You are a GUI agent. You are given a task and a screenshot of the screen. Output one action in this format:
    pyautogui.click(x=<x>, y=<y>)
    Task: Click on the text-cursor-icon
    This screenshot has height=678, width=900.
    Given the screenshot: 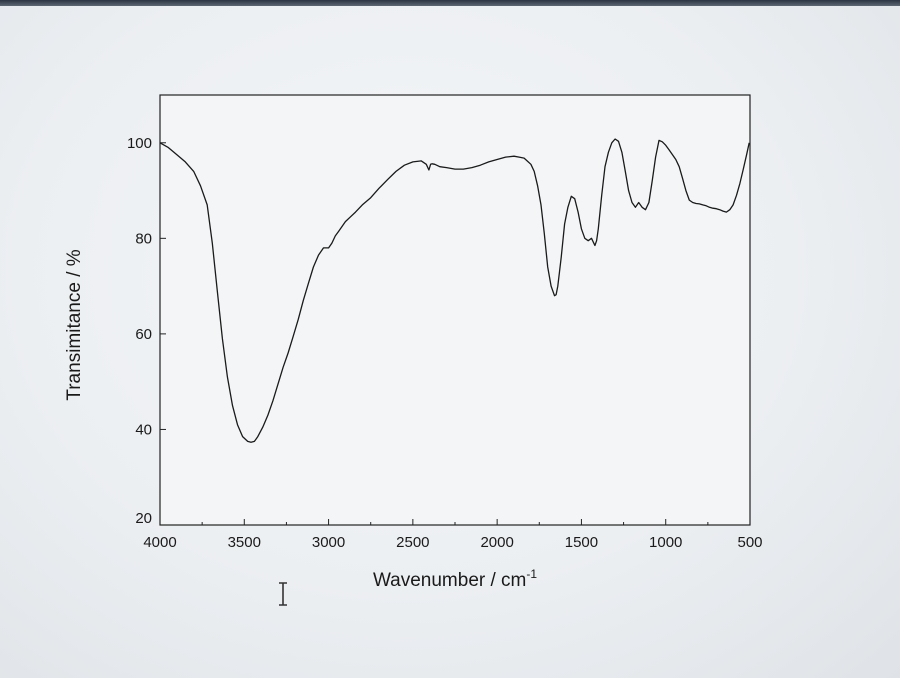 What is the action you would take?
    pyautogui.click(x=283, y=594)
    